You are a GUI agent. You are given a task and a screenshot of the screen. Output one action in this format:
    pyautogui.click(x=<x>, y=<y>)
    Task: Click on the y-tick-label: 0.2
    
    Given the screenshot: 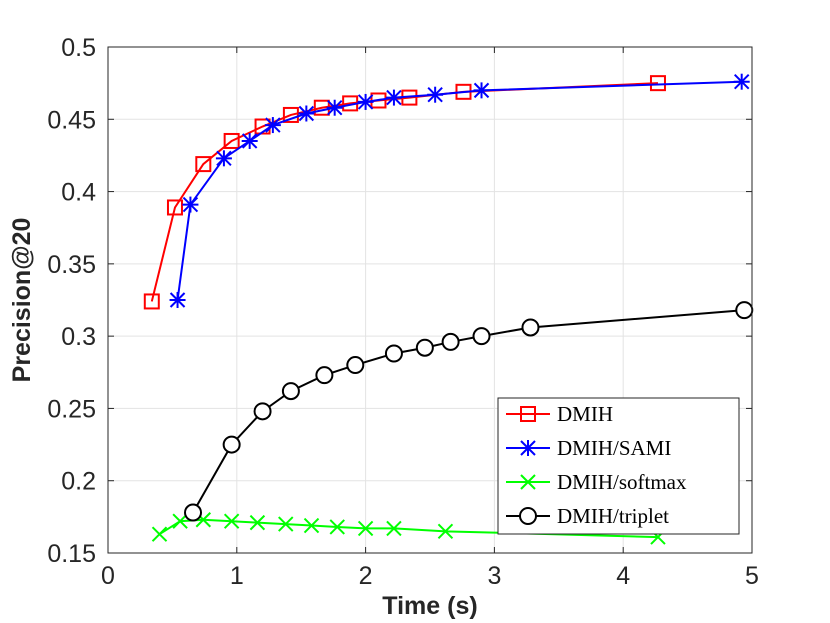 What is the action you would take?
    pyautogui.click(x=78, y=482)
    